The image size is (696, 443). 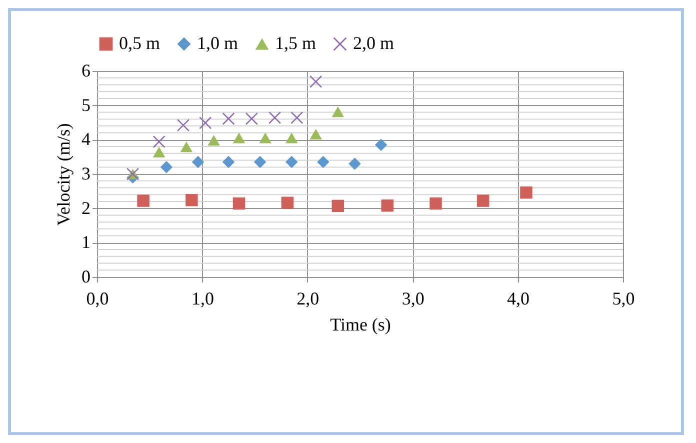 What do you see at coordinates (139, 43) in the screenshot?
I see `legend-label: 0,5 m` at bounding box center [139, 43].